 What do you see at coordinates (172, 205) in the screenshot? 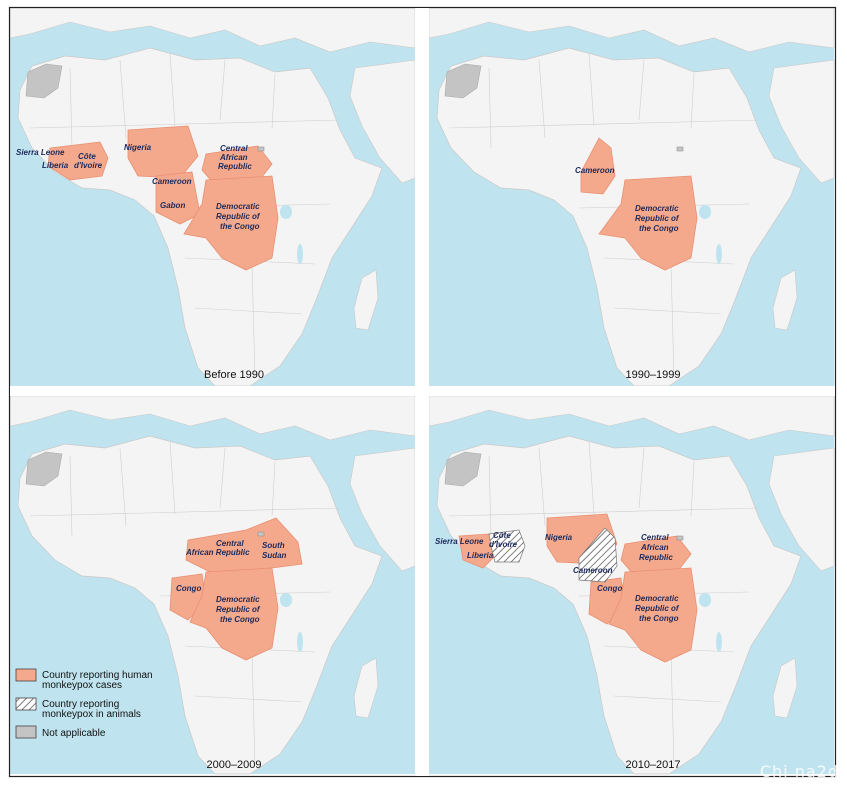
I see `label-gabon: Gabon` at bounding box center [172, 205].